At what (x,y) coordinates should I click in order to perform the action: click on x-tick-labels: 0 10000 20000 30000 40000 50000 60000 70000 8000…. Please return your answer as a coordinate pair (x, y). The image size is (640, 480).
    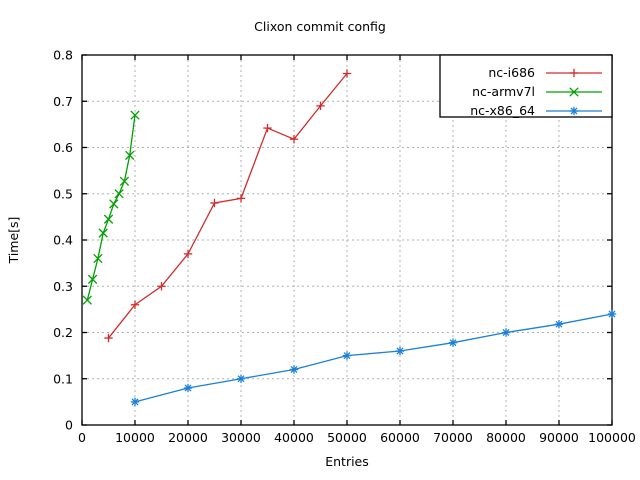
    Looking at the image, I should click on (357, 437).